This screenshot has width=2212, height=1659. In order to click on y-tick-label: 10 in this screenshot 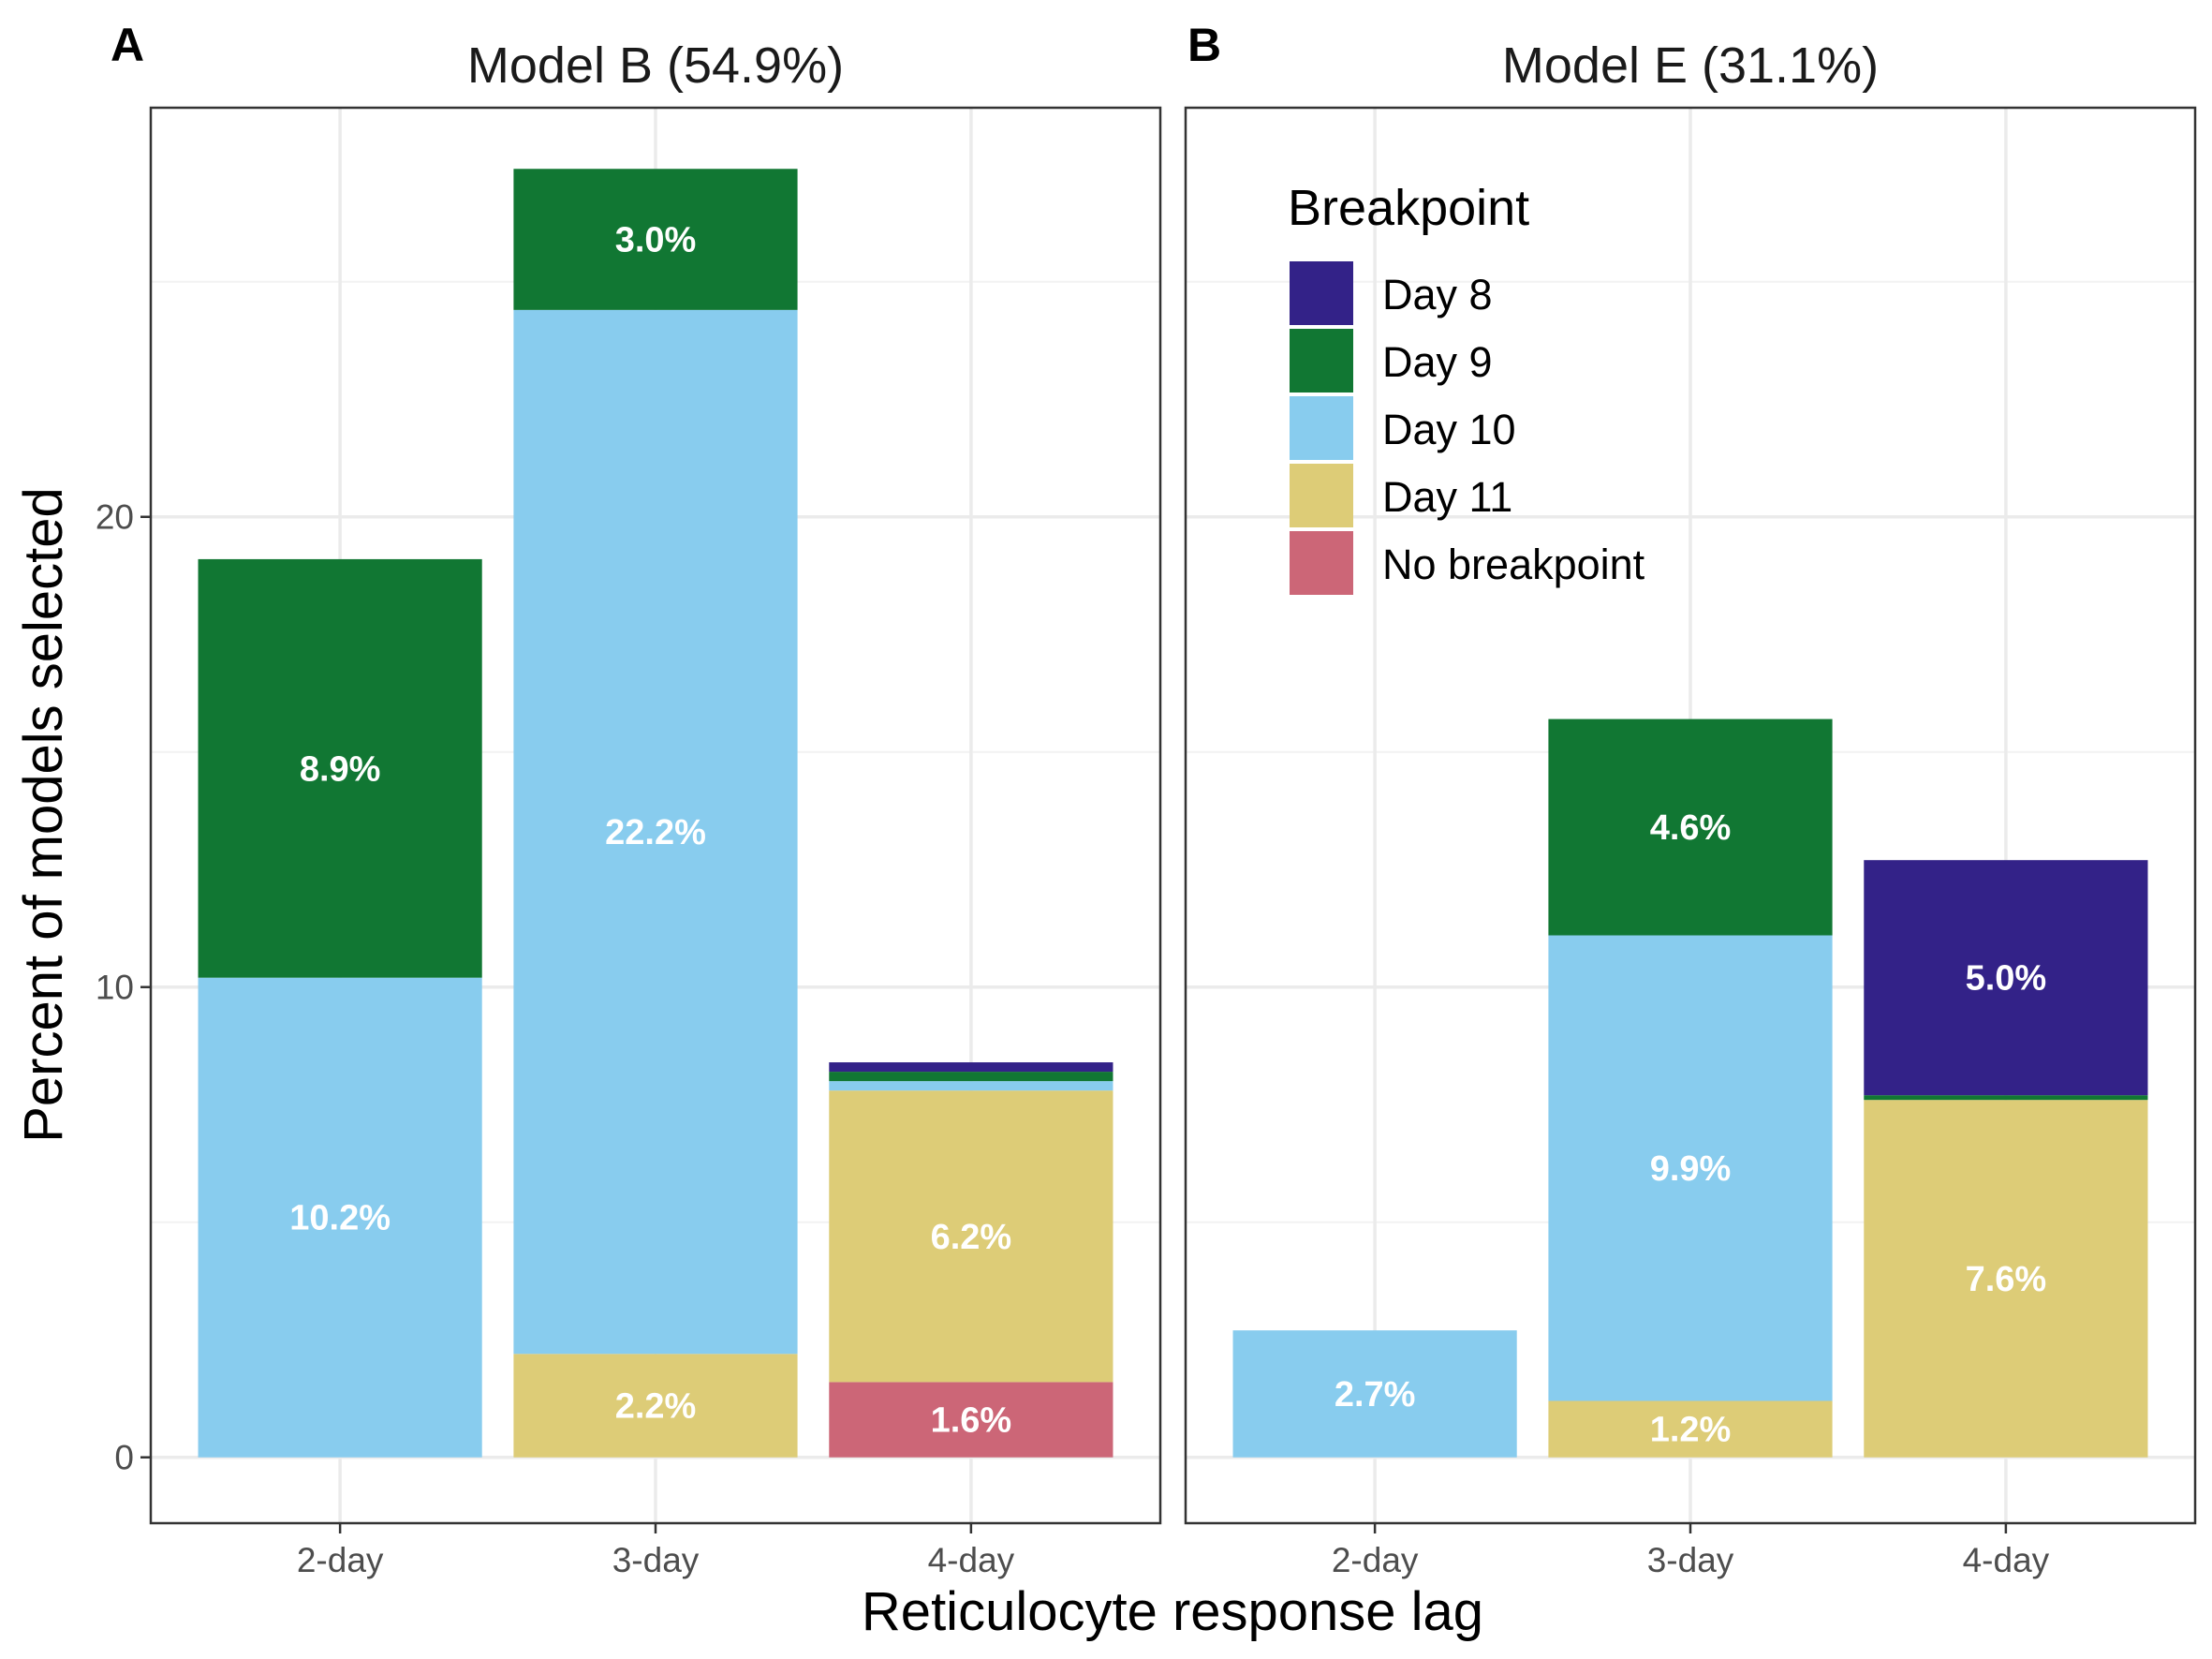, I will do `click(115, 988)`.